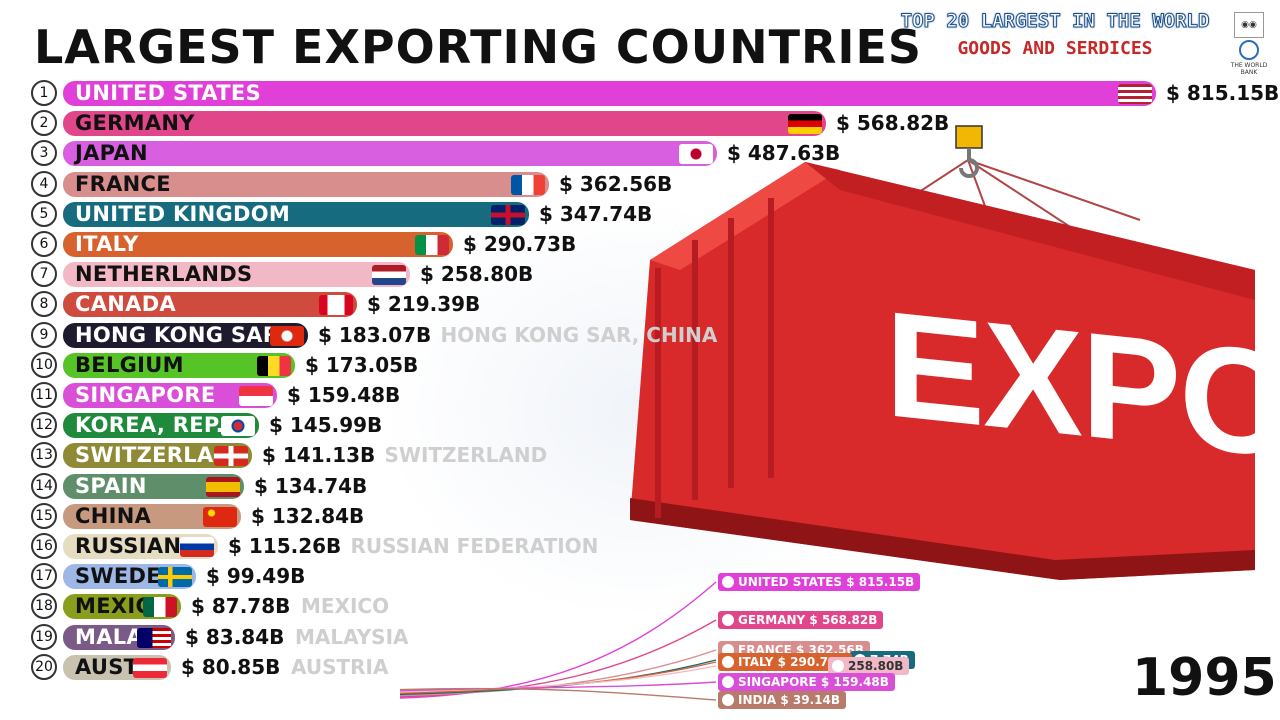  What do you see at coordinates (1055, 48) in the screenshot?
I see `brand-subheadline: GOODS AND SERDICES` at bounding box center [1055, 48].